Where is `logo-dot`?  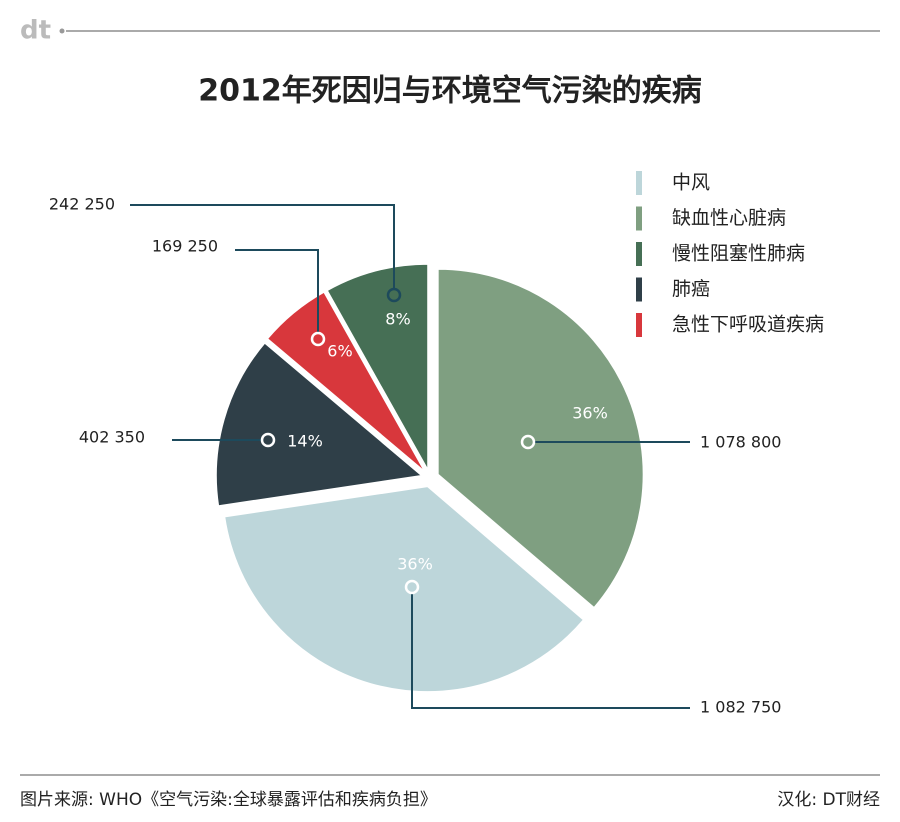 logo-dot is located at coordinates (62, 31).